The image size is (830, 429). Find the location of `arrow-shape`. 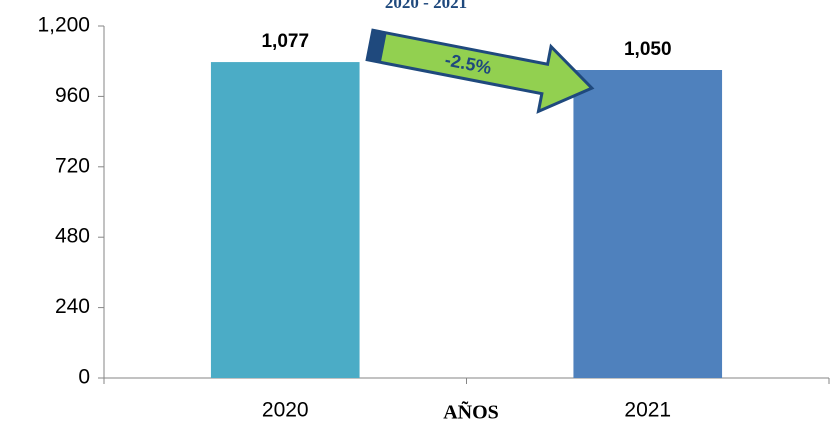

arrow-shape is located at coordinates (480, 71).